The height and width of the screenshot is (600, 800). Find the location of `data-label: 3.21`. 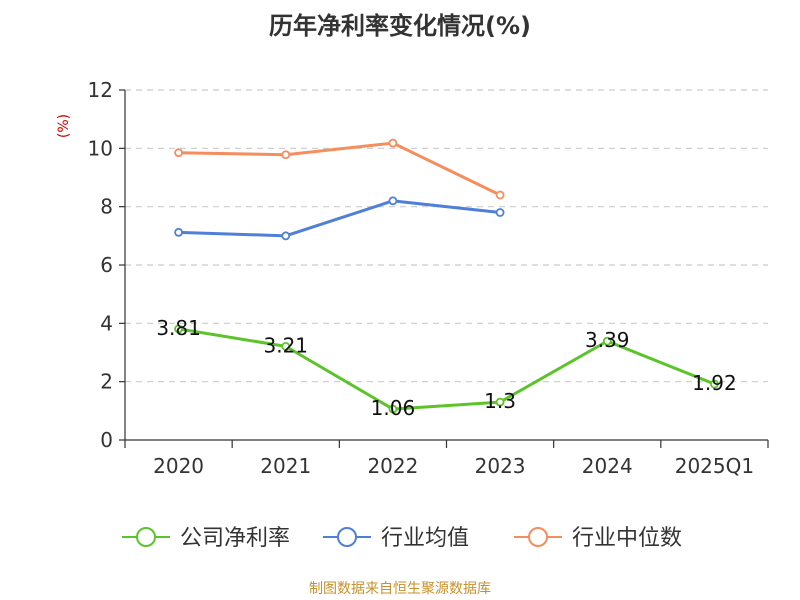

data-label: 3.21 is located at coordinates (285, 345).